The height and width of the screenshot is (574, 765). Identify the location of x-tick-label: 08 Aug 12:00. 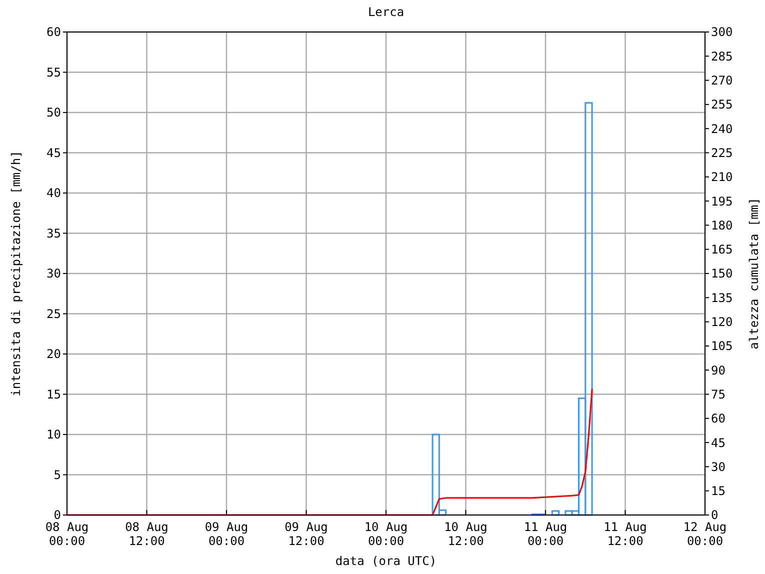
(146, 534).